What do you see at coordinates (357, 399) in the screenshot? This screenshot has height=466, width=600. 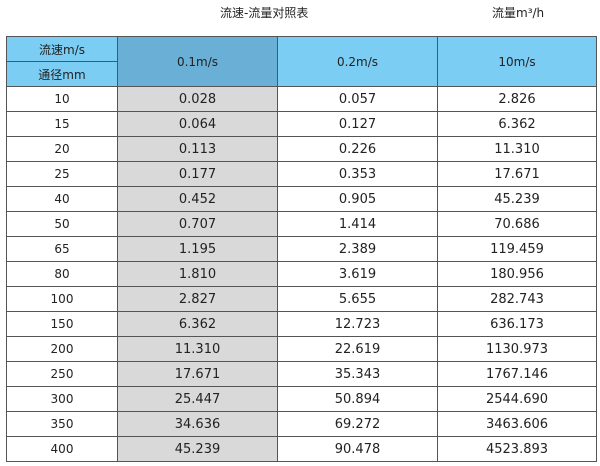 I see `flow-cell: 50.894` at bounding box center [357, 399].